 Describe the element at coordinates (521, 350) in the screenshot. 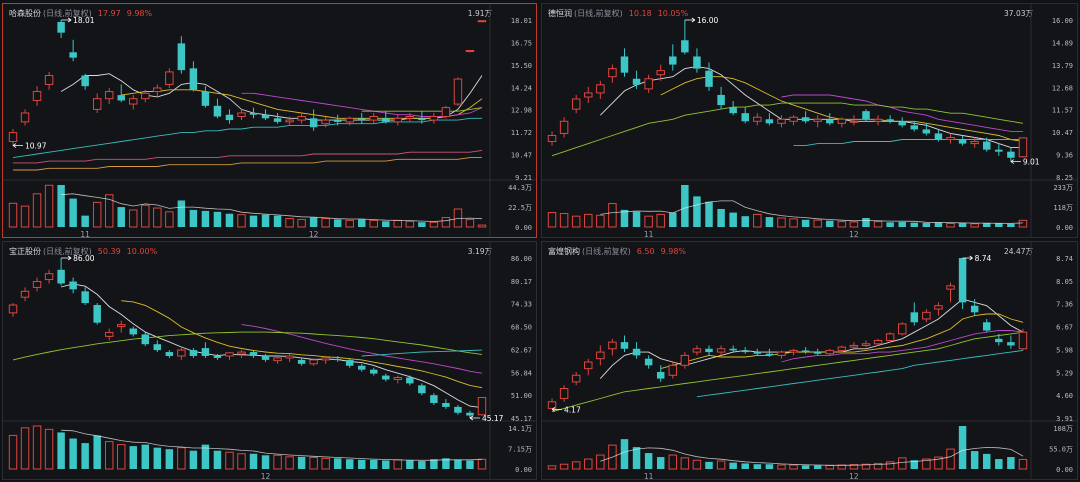

I see `y-tick-label: 62.67` at that location.